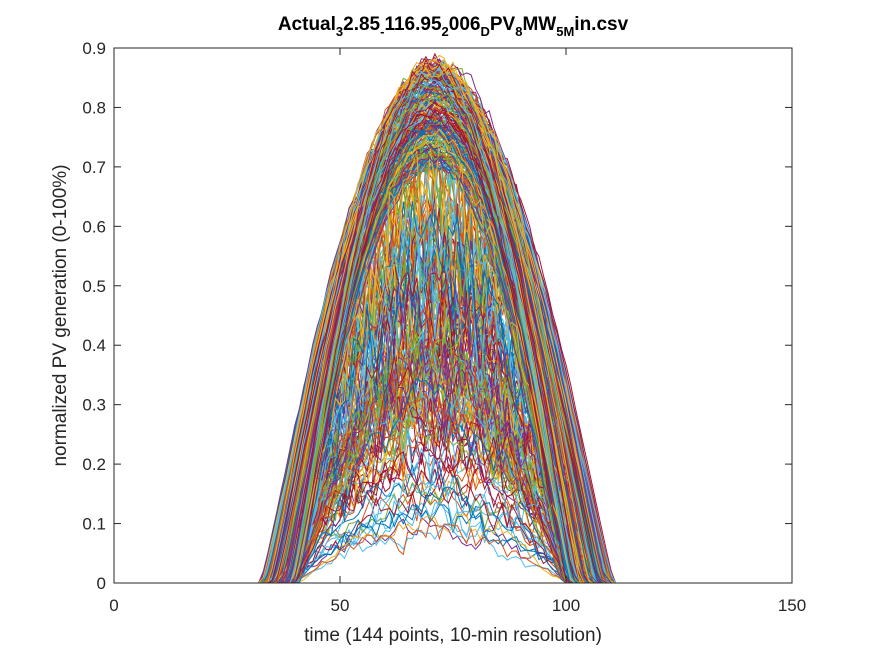 Image resolution: width=875 pixels, height=656 pixels. I want to click on y-tick-label-9: 0.9, so click(94, 48).